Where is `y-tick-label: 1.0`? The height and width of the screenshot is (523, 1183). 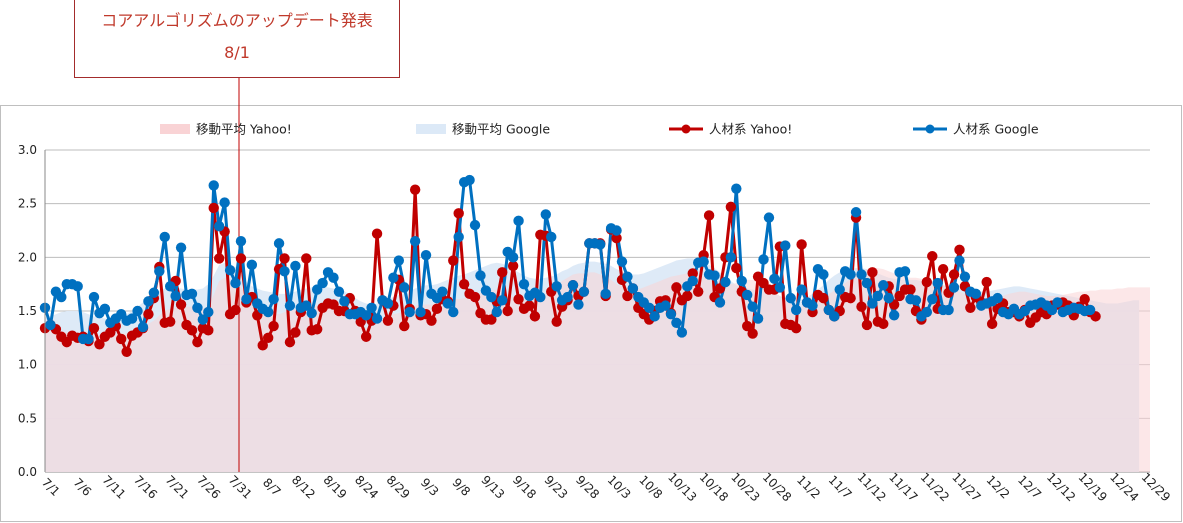 y-tick-label: 1.0 is located at coordinates (27, 365).